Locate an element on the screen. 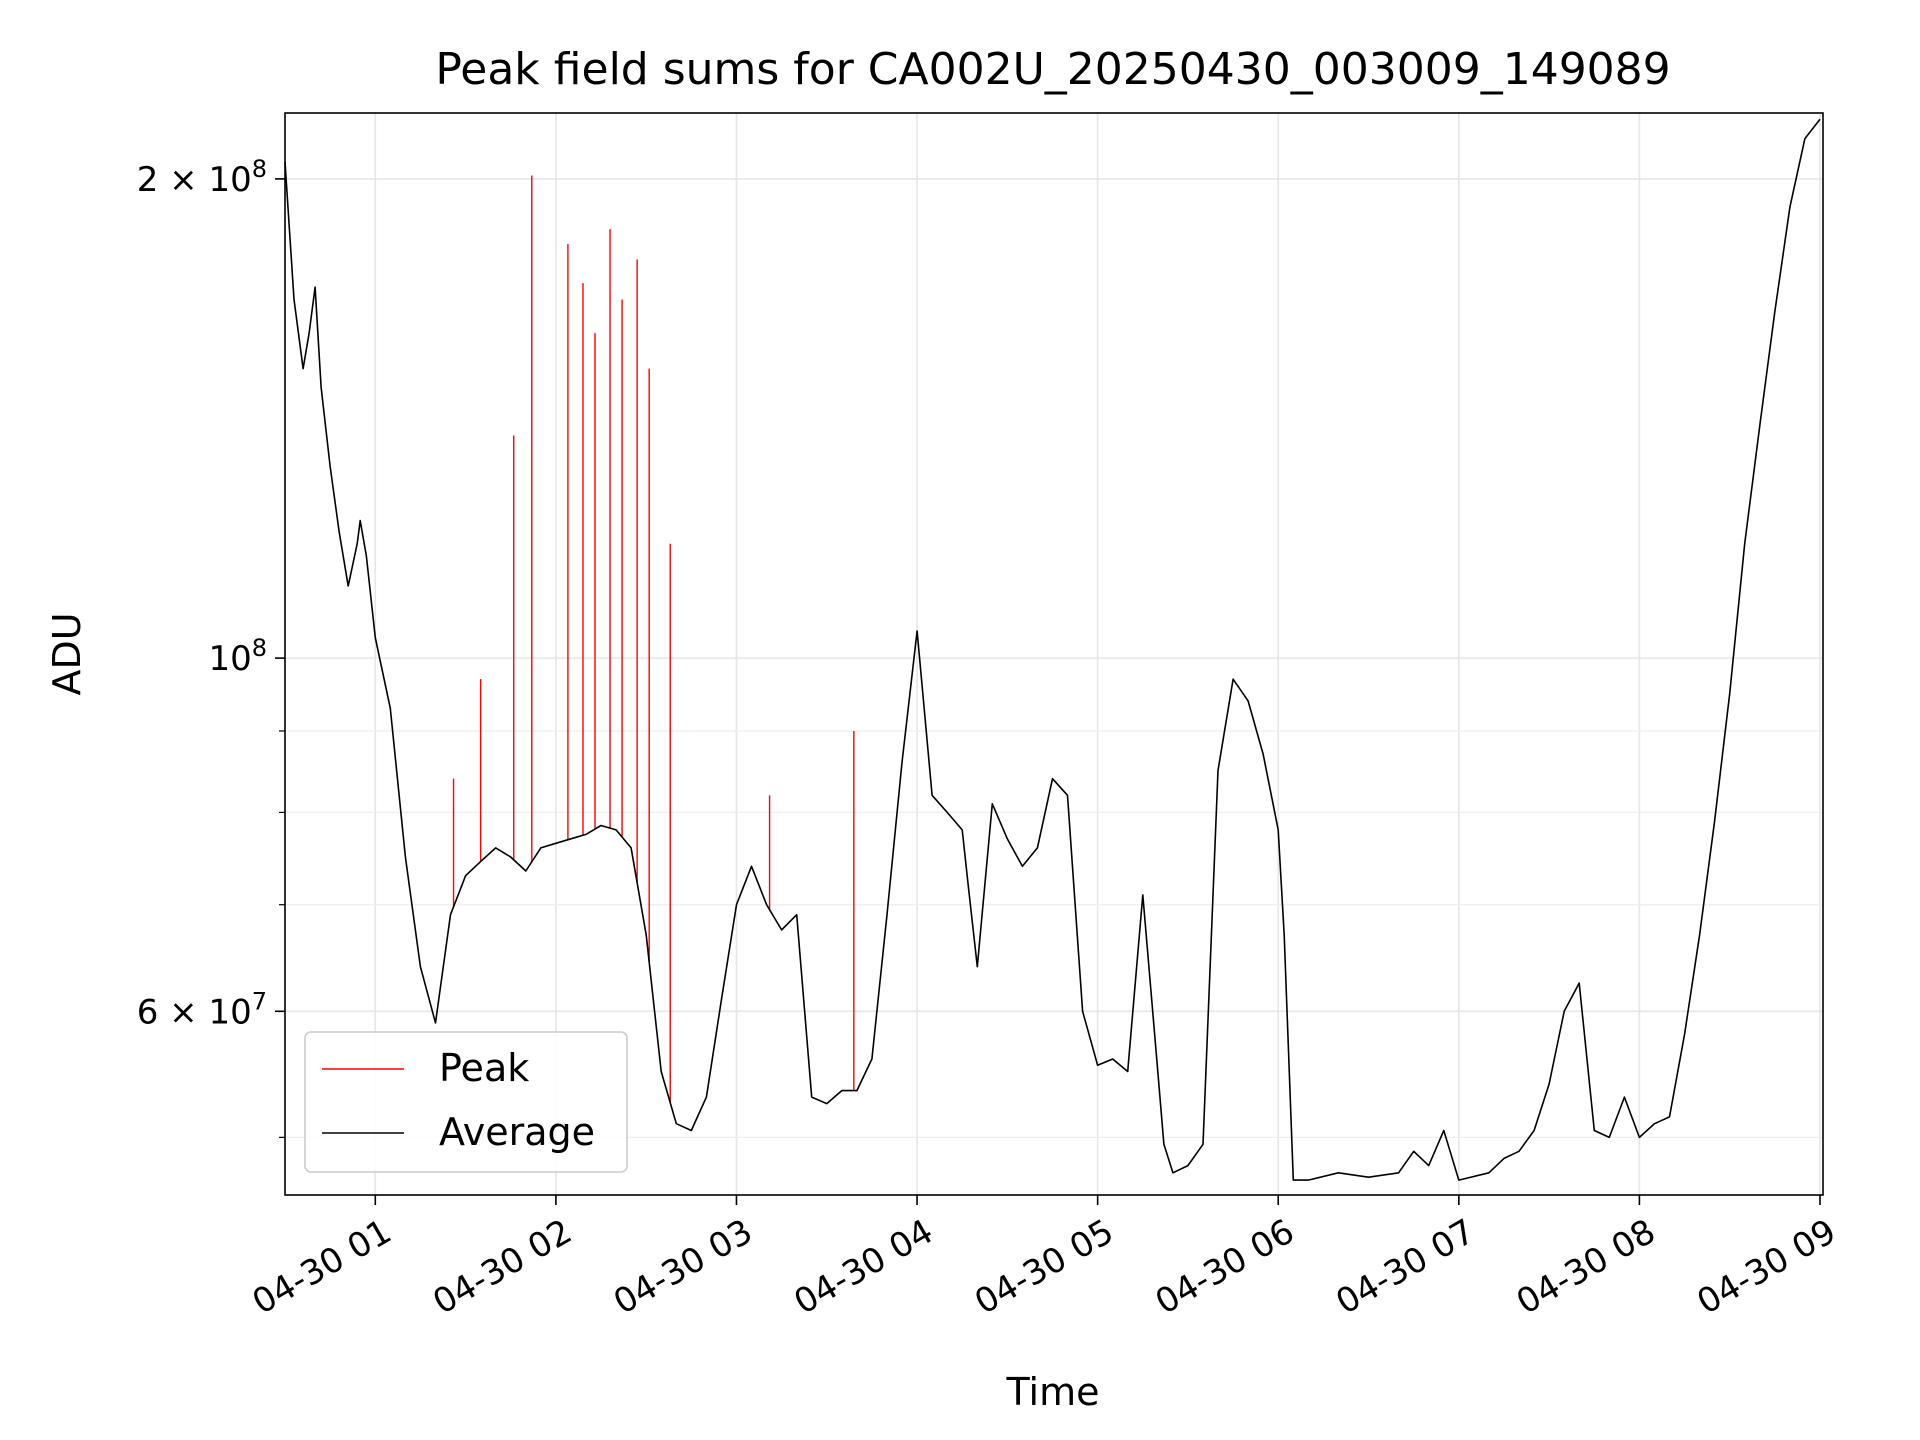  y-tick-label: 6 × 107 is located at coordinates (202, 1009).